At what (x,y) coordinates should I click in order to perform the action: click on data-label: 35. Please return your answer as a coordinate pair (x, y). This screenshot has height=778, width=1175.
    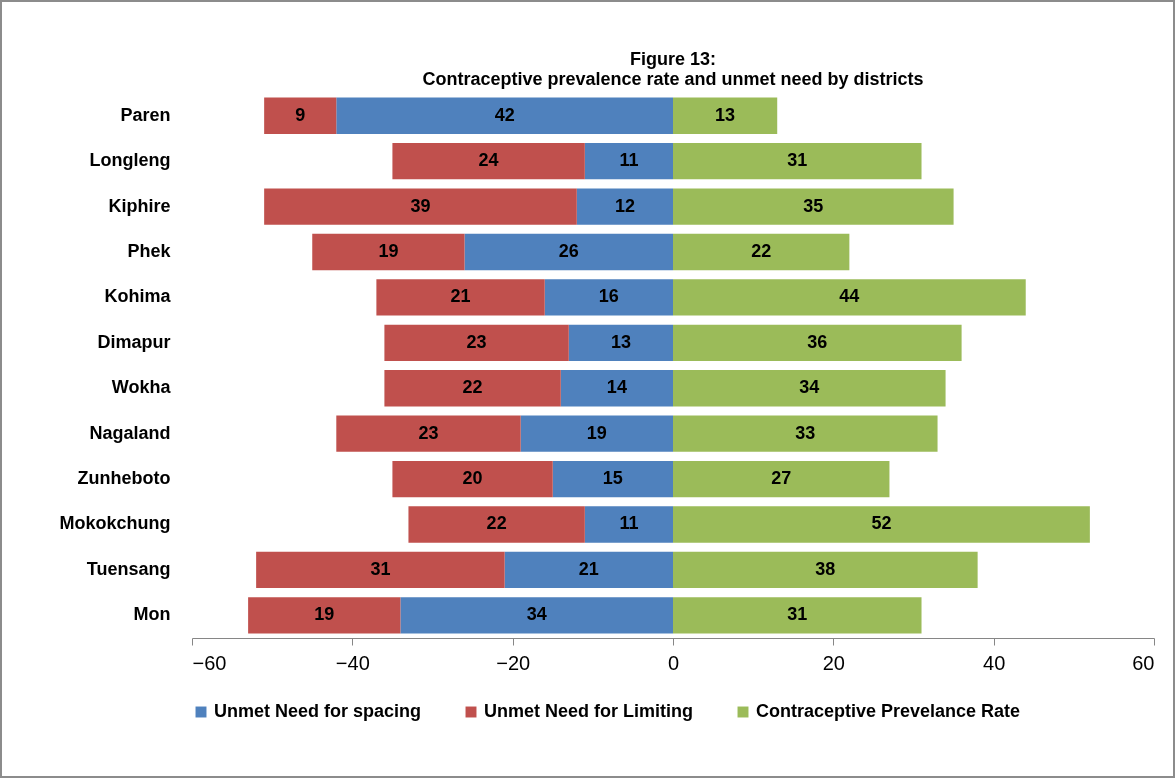
    Looking at the image, I should click on (813, 205).